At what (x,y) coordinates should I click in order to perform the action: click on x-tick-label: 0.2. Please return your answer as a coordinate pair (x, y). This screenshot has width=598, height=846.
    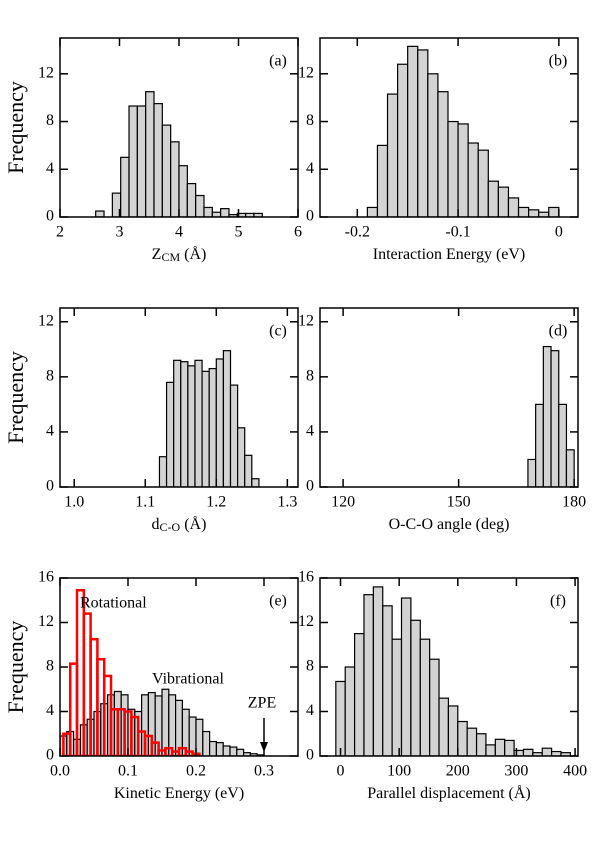
    Looking at the image, I should click on (196, 771).